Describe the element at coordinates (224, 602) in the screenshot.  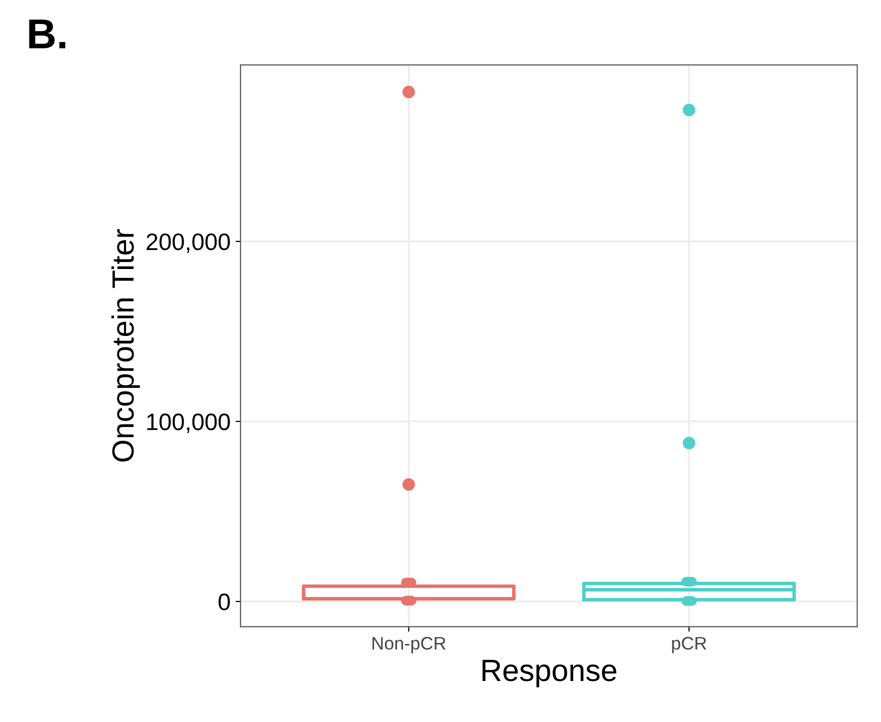
I see `y-tick-label: 0` at that location.